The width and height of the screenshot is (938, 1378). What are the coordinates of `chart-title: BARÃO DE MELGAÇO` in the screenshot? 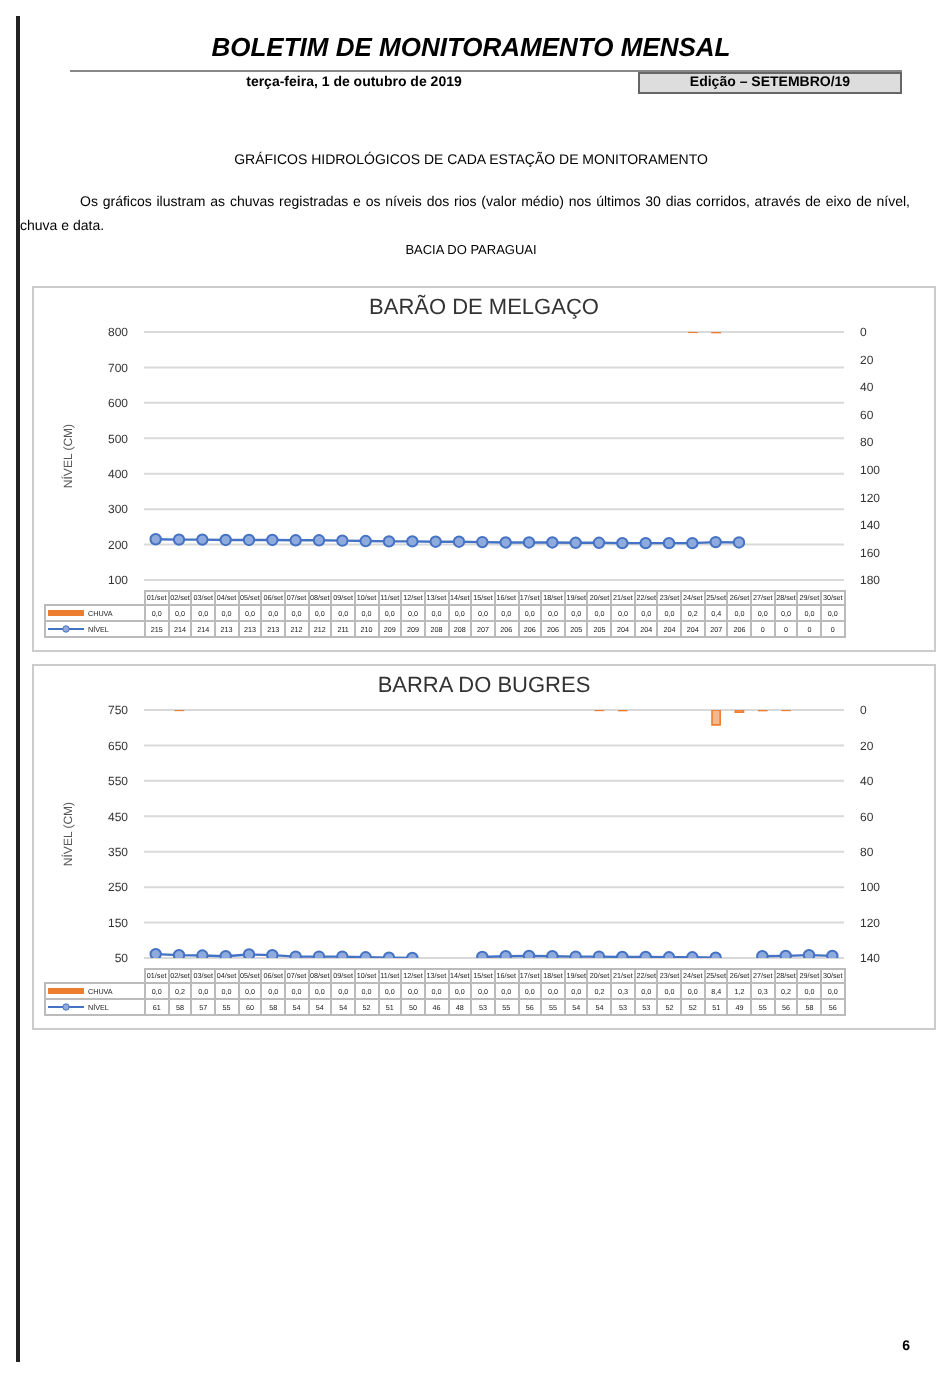 It's located at (484, 308).